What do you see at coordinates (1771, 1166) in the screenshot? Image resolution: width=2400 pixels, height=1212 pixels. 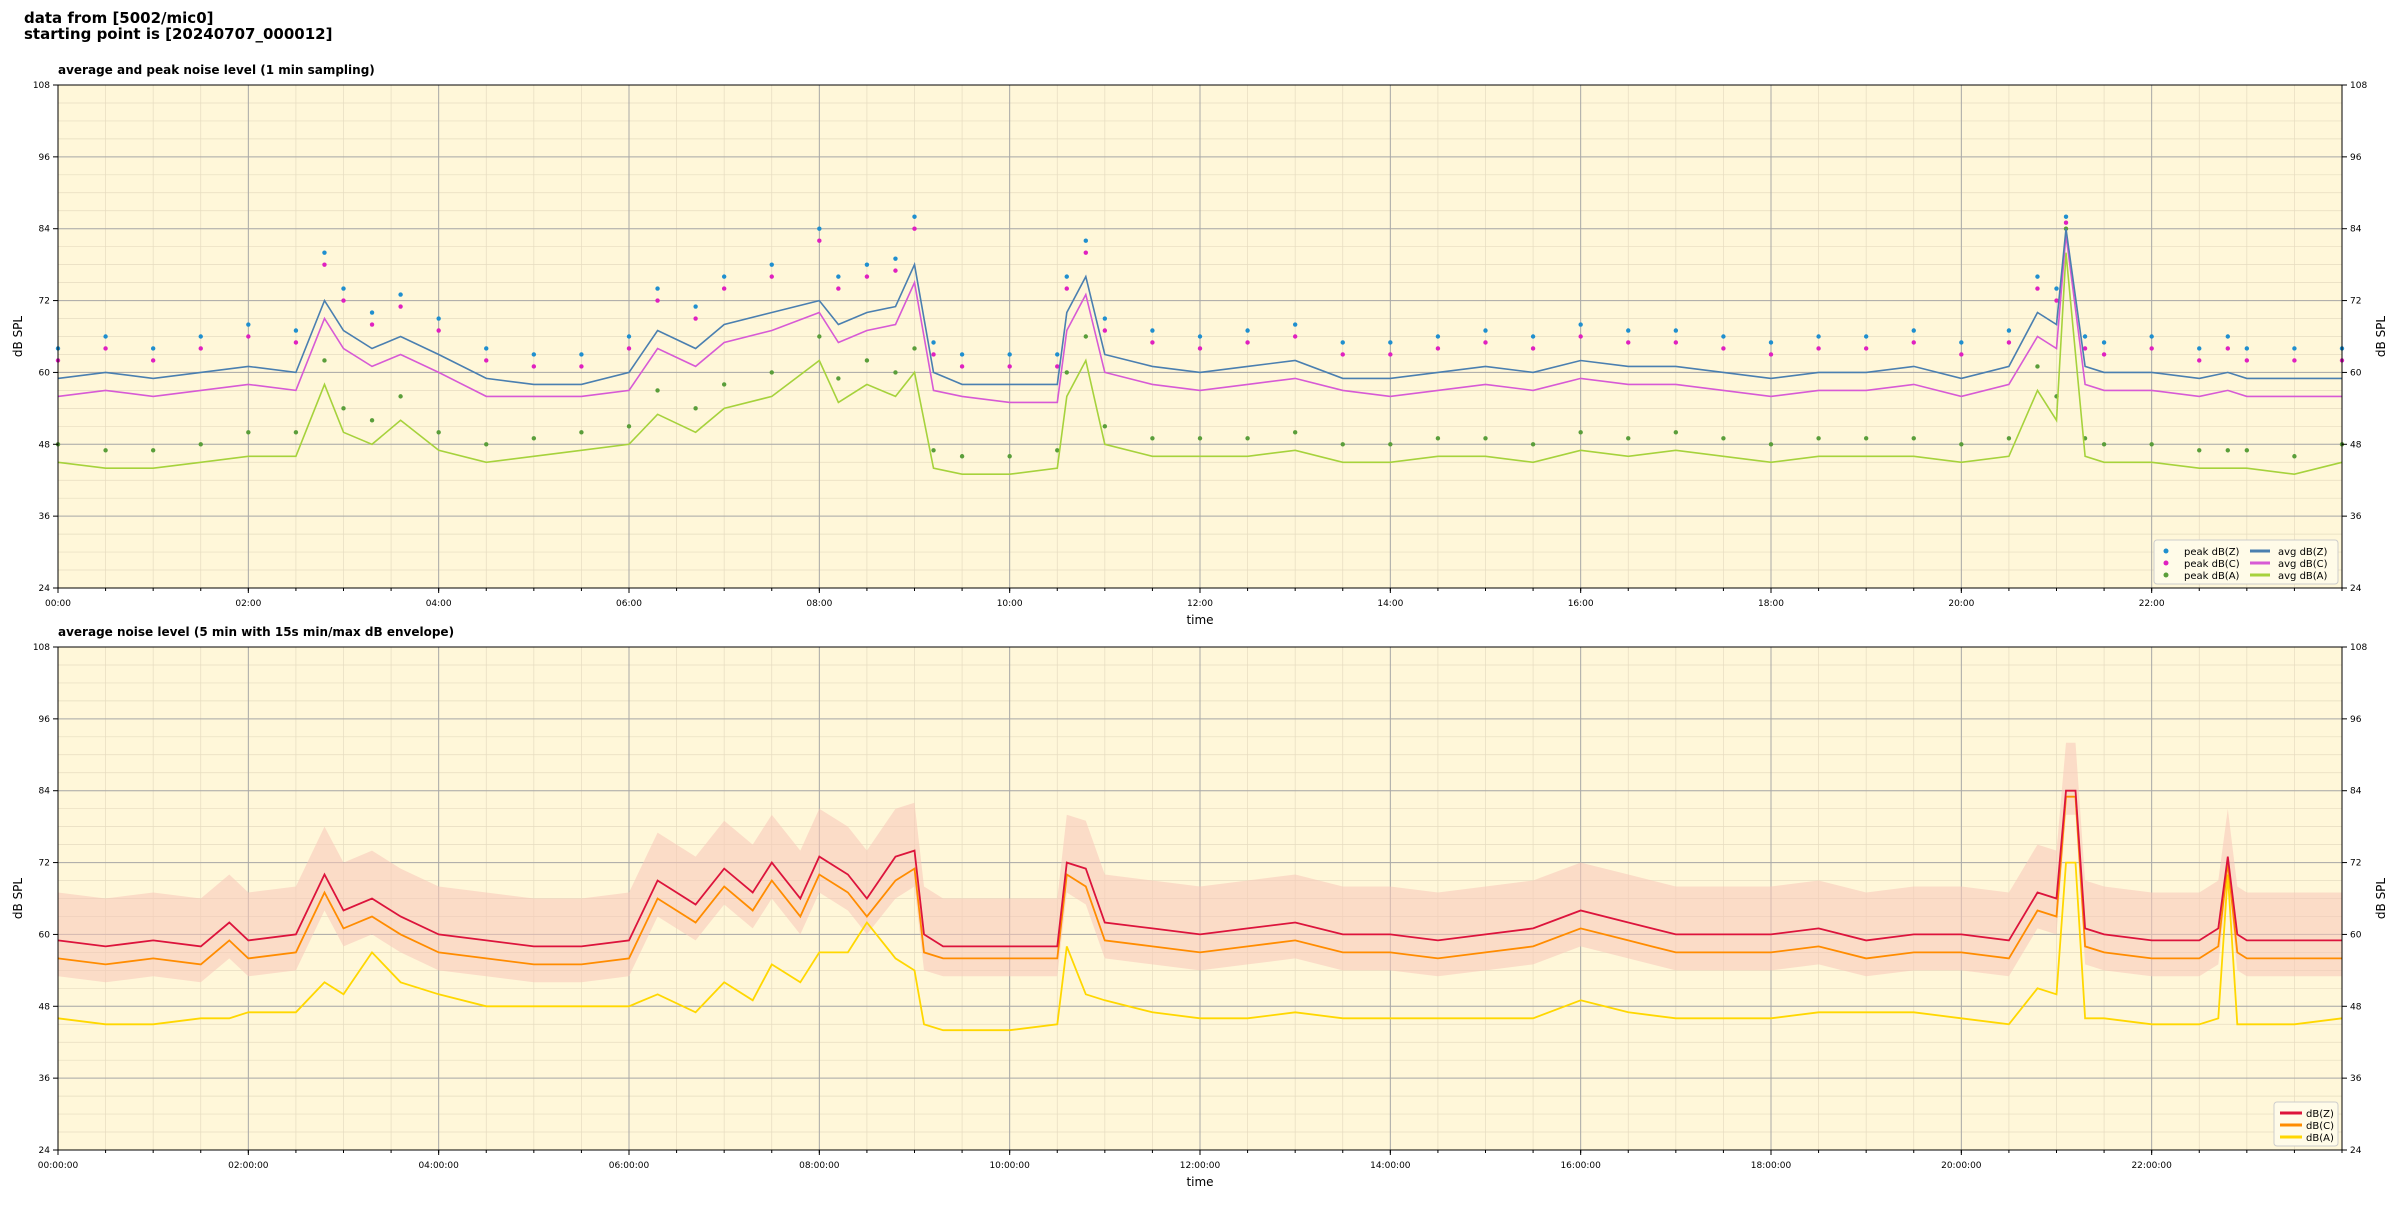 I see `x-tick-label: 18:00:00` at bounding box center [1771, 1166].